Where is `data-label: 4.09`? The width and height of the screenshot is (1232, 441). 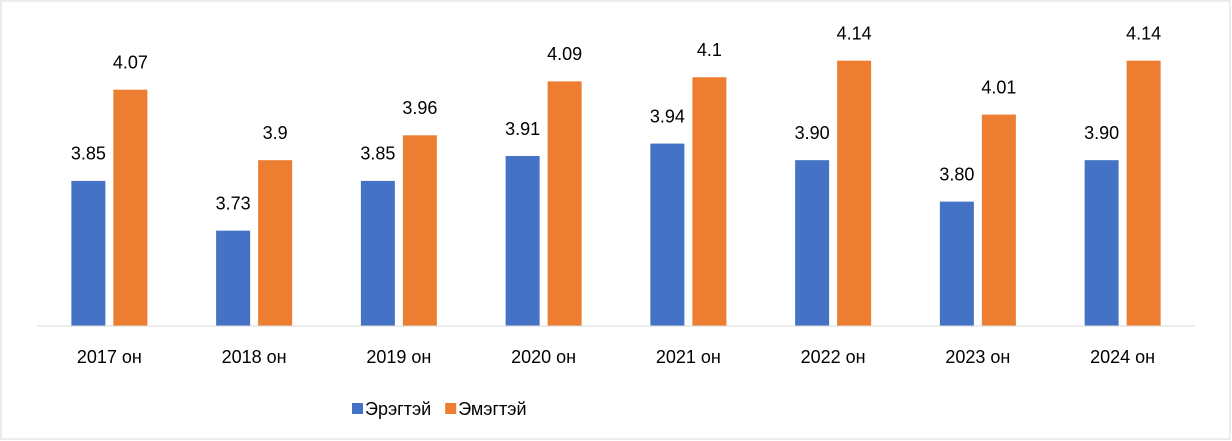 data-label: 4.09 is located at coordinates (564, 54).